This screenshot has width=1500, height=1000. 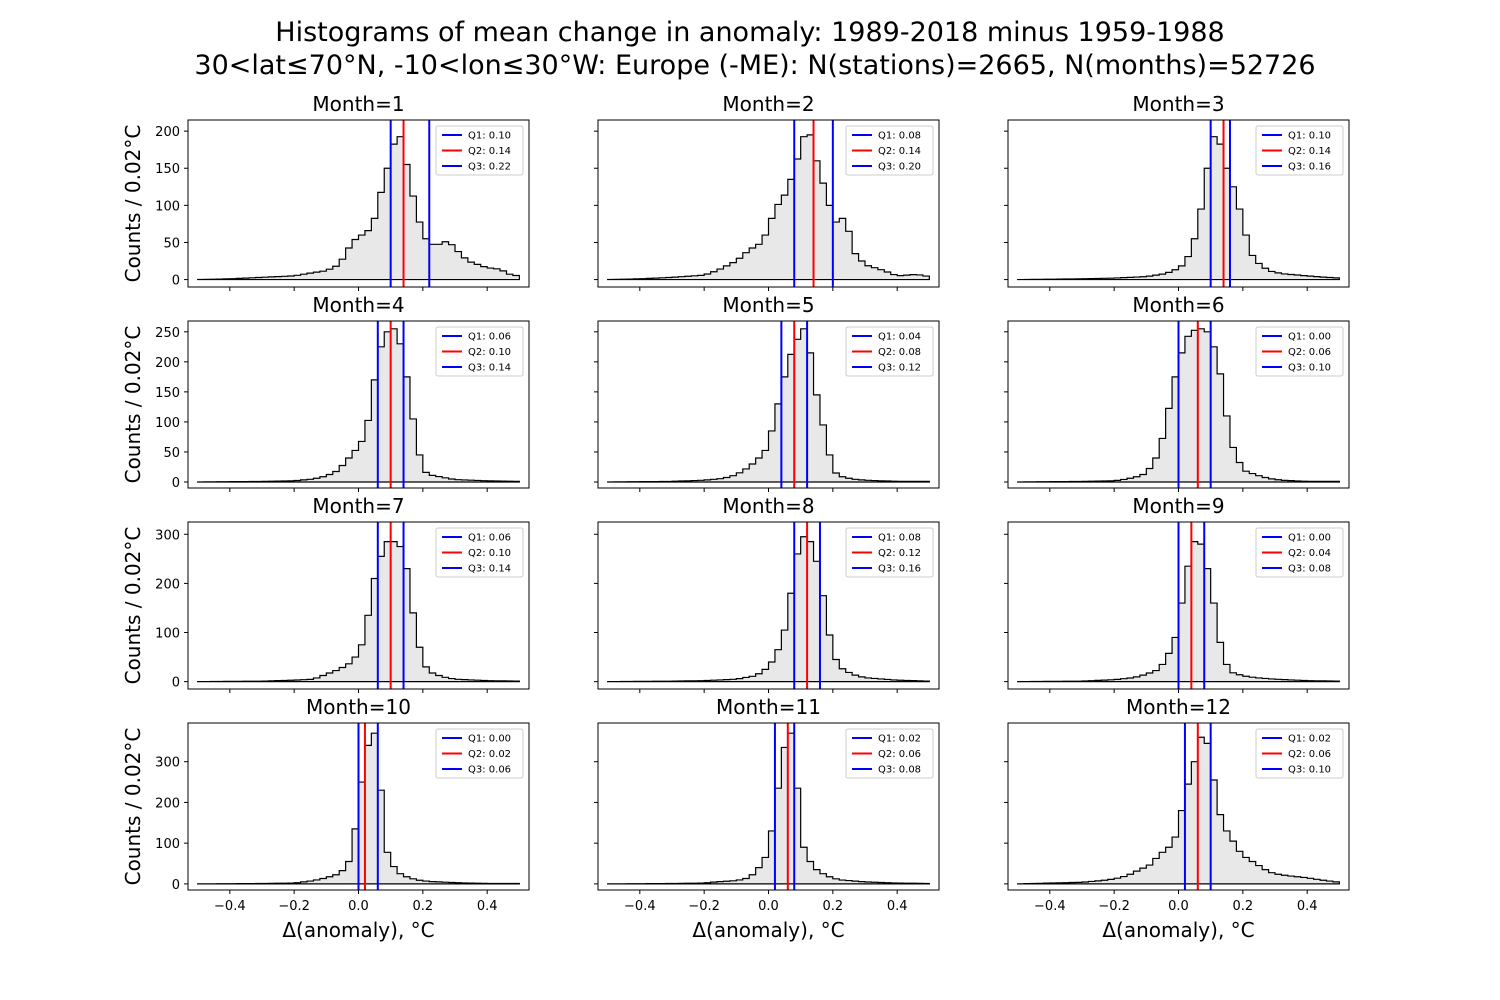 I want to click on panel-title: Month=9, so click(x=1178, y=506).